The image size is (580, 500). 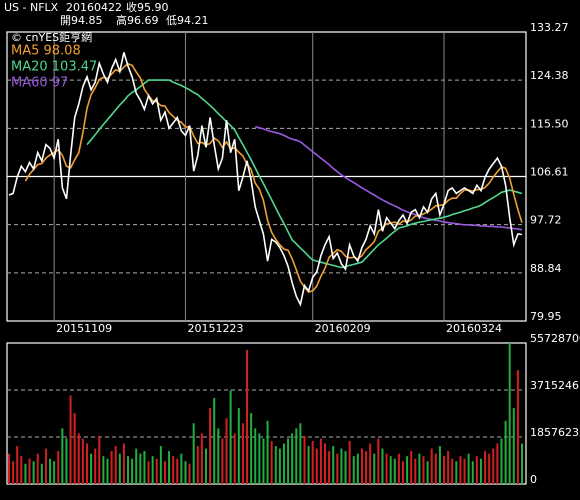 I want to click on x-tick-label: 20160324, so click(x=474, y=328).